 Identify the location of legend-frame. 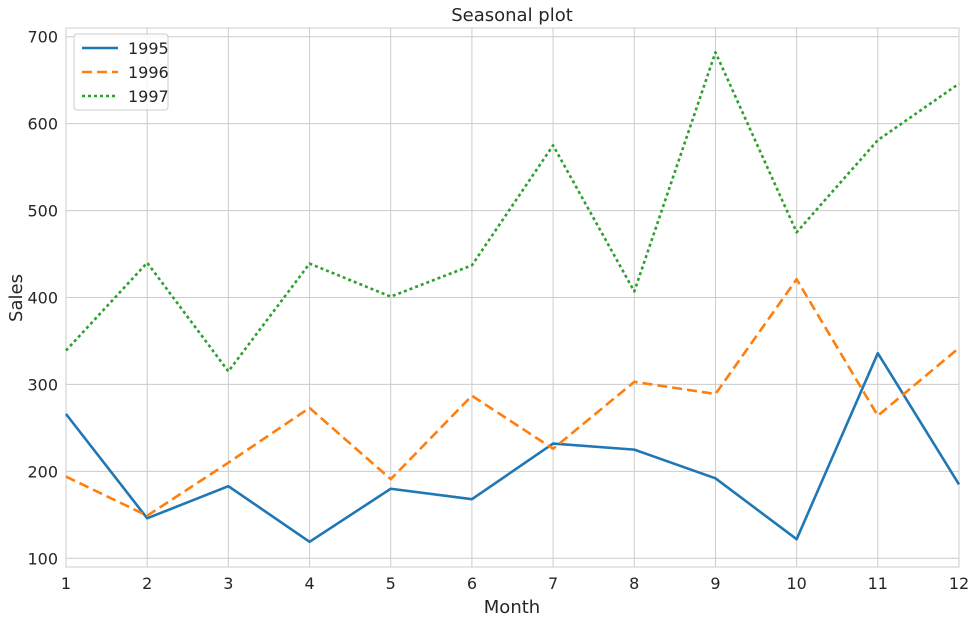
(121, 72).